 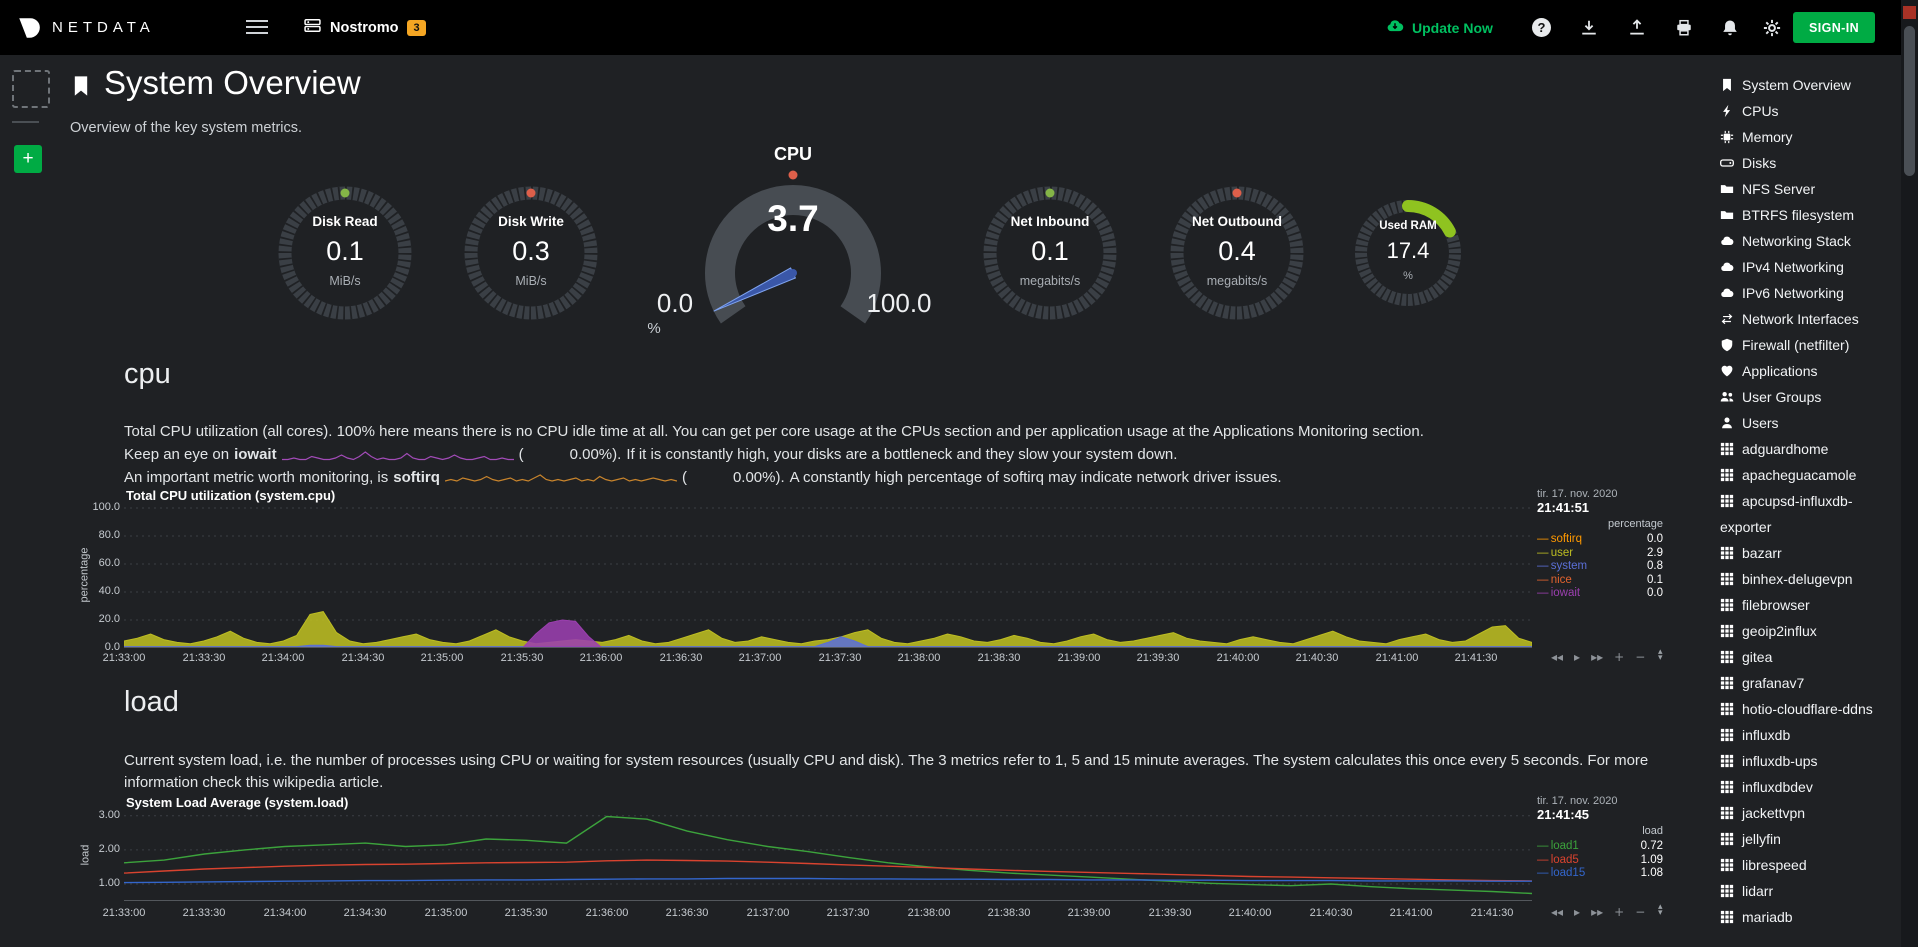 What do you see at coordinates (365, 913) in the screenshot?
I see `x-tick-label: 21:34:30` at bounding box center [365, 913].